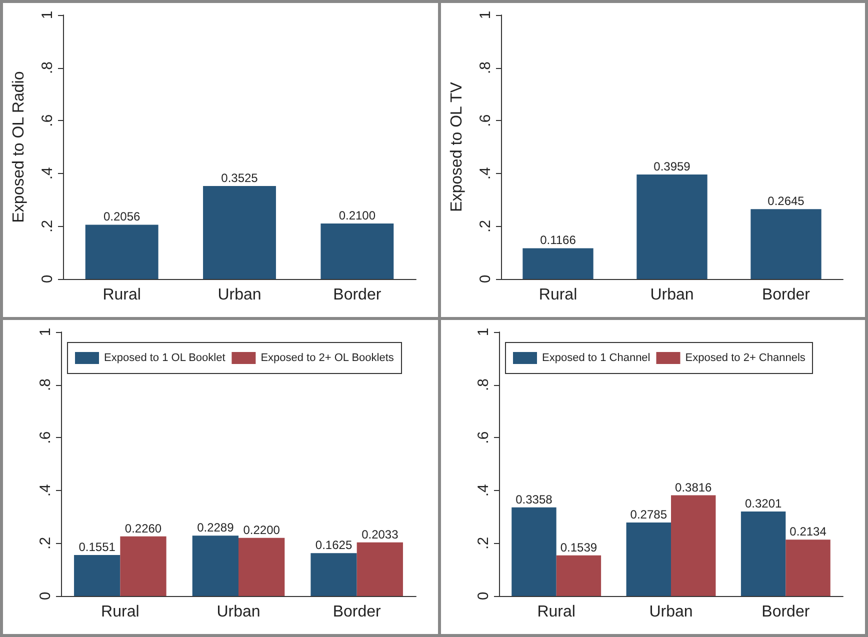  What do you see at coordinates (380, 534) in the screenshot?
I see `data-label: 0.2033` at bounding box center [380, 534].